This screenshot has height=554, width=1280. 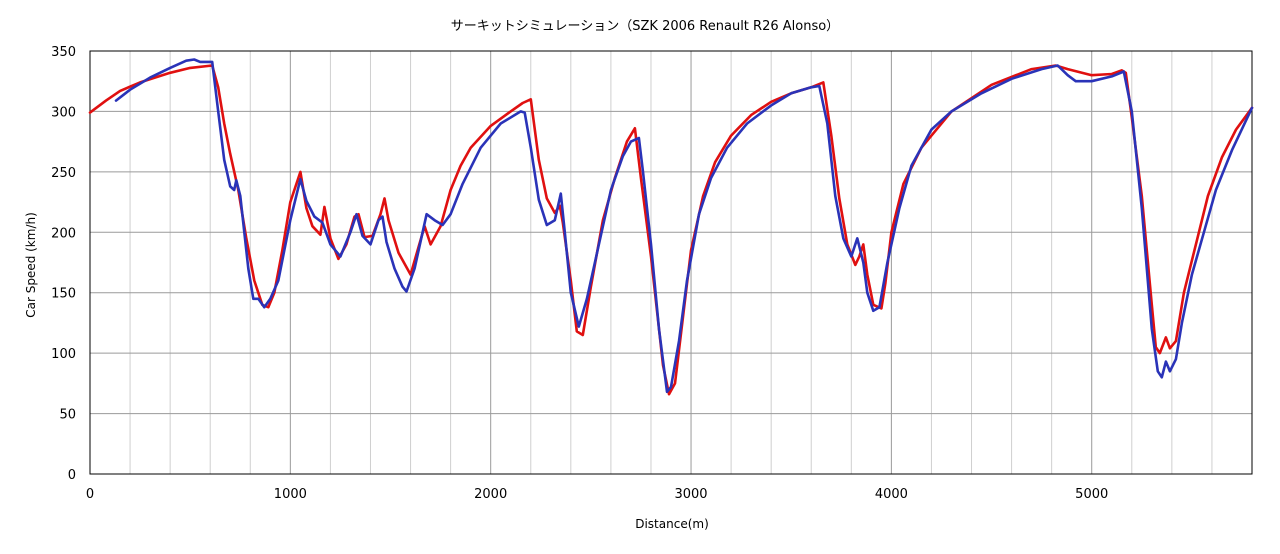 What do you see at coordinates (1091, 494) in the screenshot?
I see `x-tick-label: 5000` at bounding box center [1091, 494].